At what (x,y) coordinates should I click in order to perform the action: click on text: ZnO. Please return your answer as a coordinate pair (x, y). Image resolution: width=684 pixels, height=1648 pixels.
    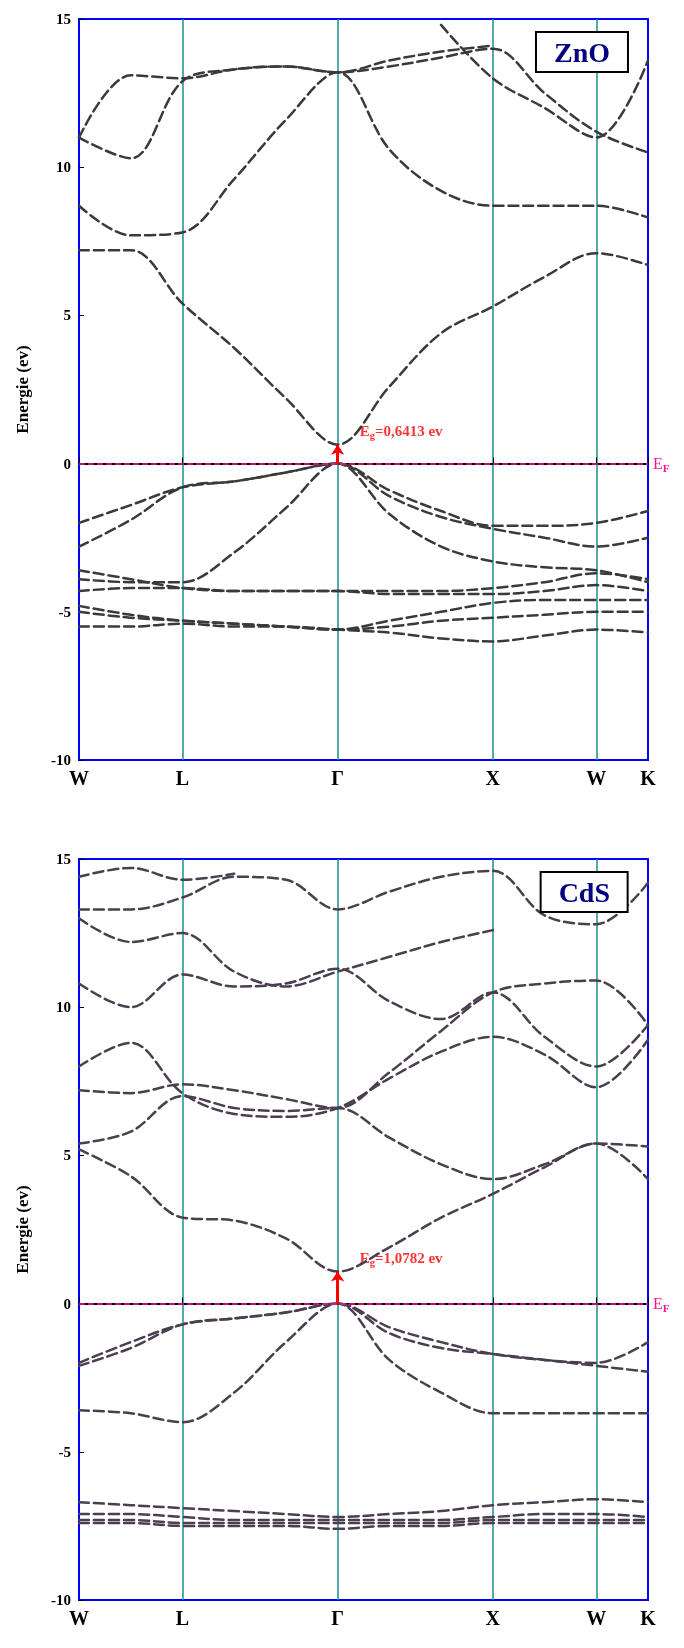
    Looking at the image, I should click on (581, 52).